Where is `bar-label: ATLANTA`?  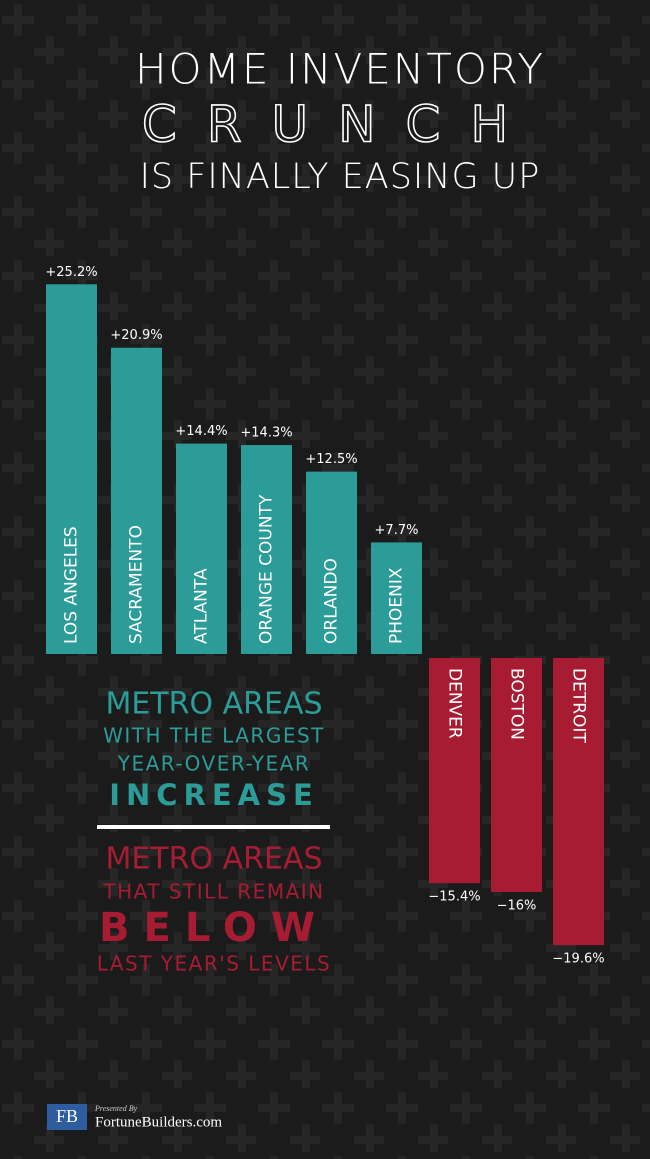
bar-label: ATLANTA is located at coordinates (202, 606).